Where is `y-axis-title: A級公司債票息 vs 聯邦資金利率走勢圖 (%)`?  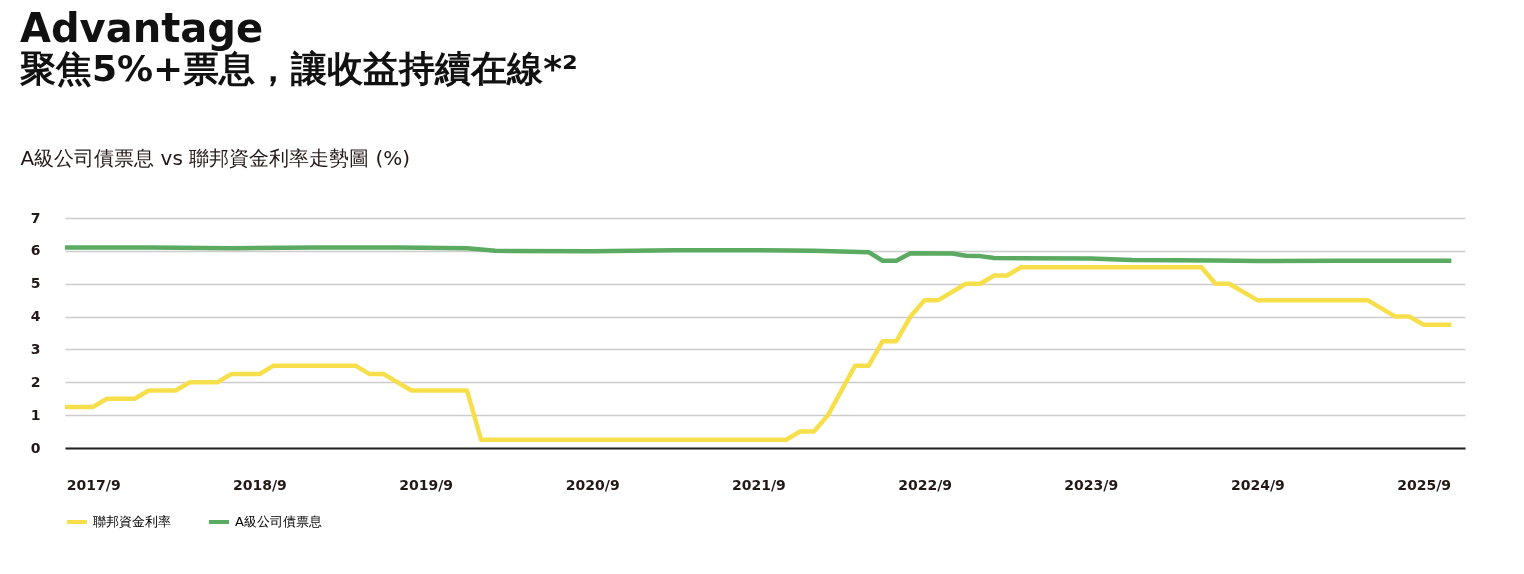
y-axis-title: A級公司債票息 vs 聯邦資金利率走勢圖 (%) is located at coordinates (215, 157).